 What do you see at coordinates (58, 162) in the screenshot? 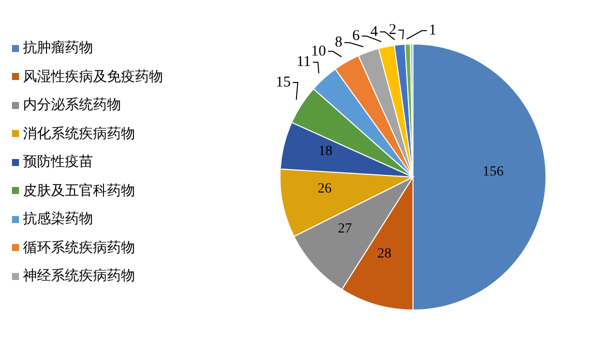
I see `legend-label: 预防性疫苗` at bounding box center [58, 162].